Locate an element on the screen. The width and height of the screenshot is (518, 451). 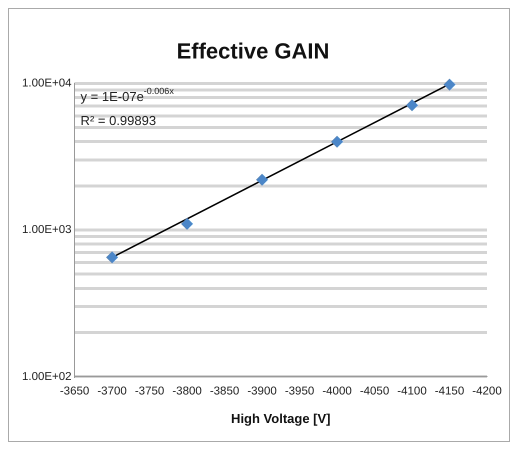
x-tick-label: -3900 is located at coordinates (262, 392).